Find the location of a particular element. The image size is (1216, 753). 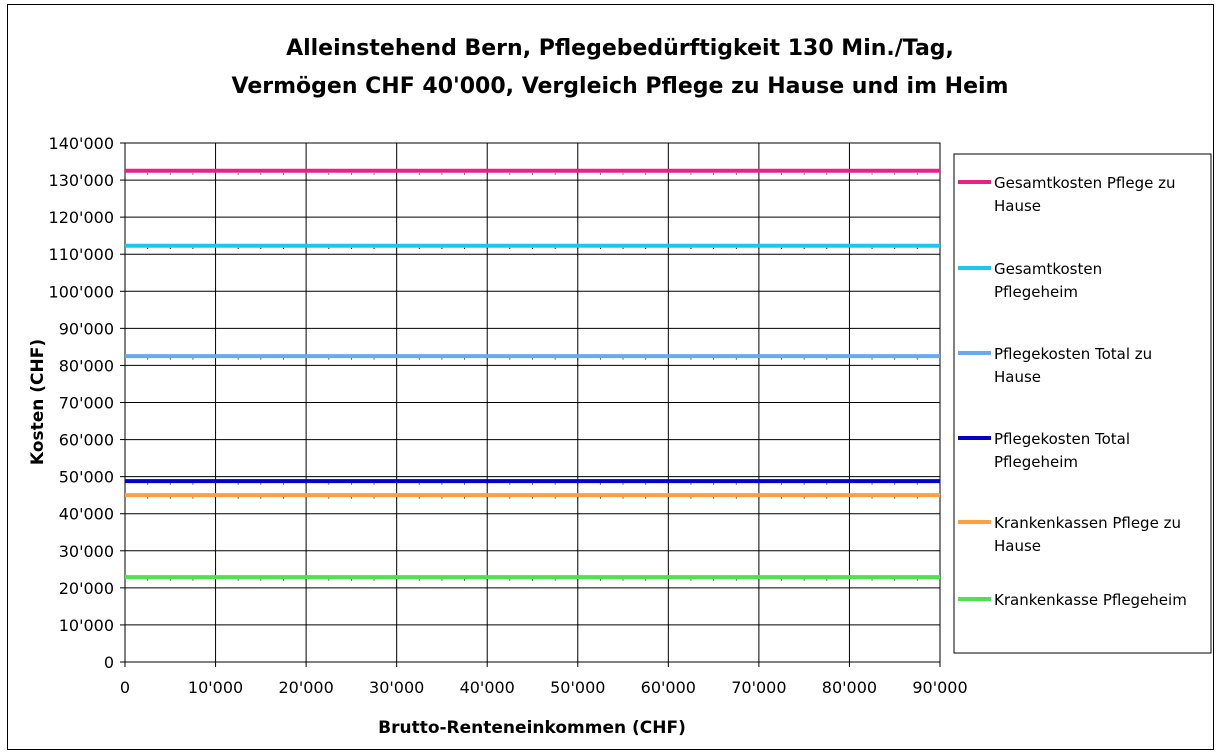

x-tick-label: 0 is located at coordinates (125, 687).